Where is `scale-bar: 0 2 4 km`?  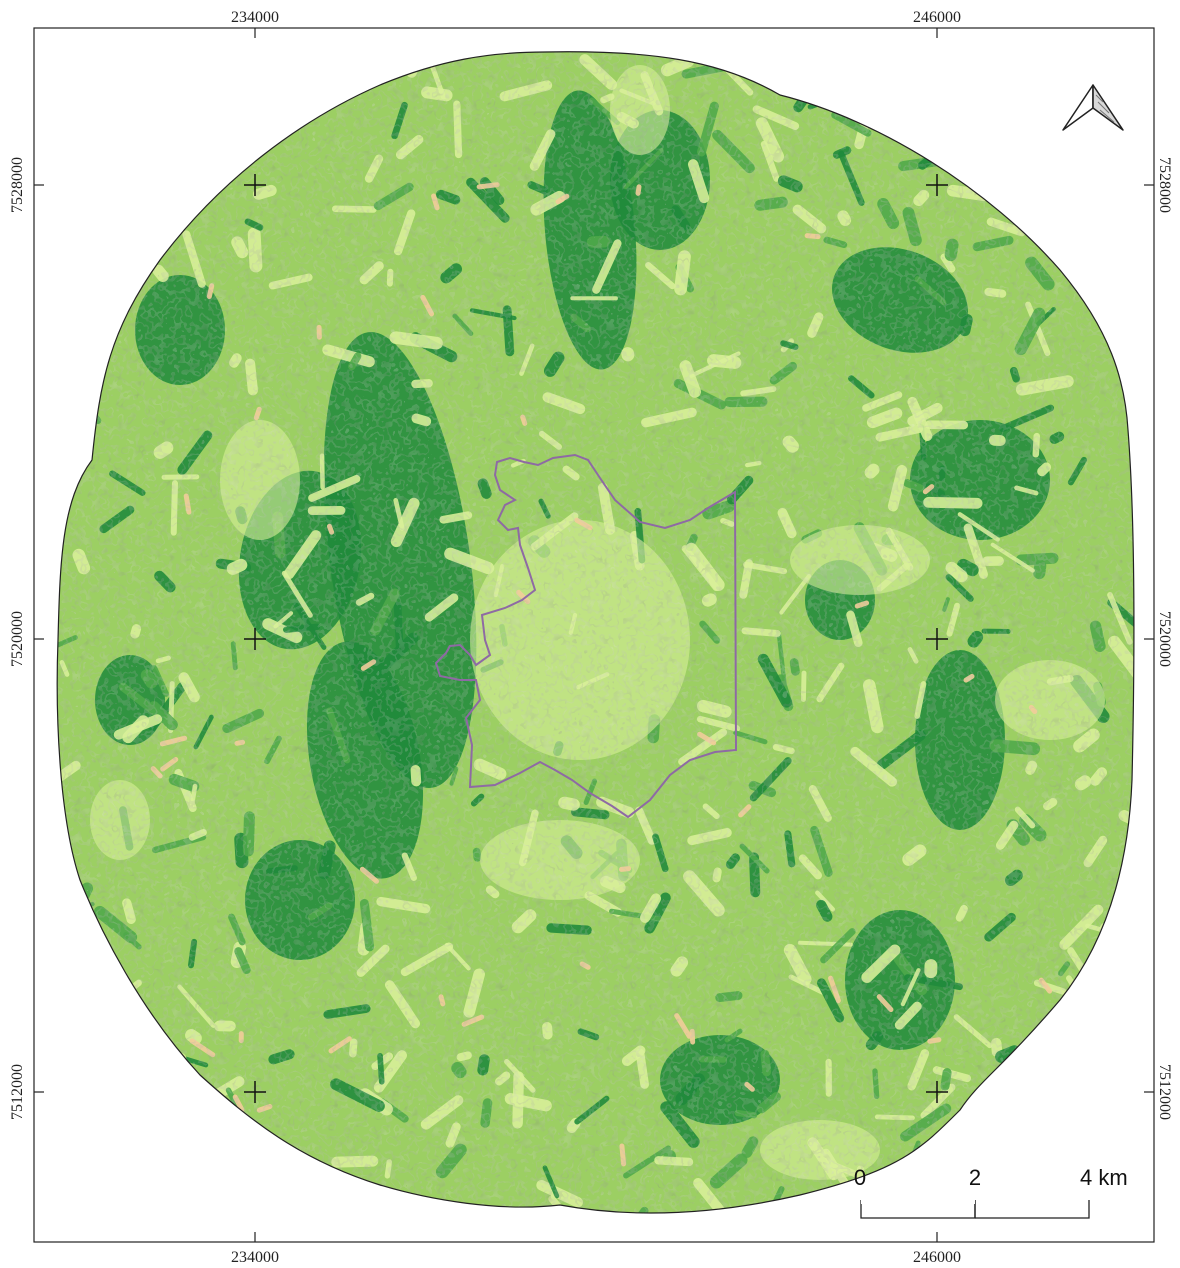
scale-bar: 0 2 4 km is located at coordinates (991, 1192).